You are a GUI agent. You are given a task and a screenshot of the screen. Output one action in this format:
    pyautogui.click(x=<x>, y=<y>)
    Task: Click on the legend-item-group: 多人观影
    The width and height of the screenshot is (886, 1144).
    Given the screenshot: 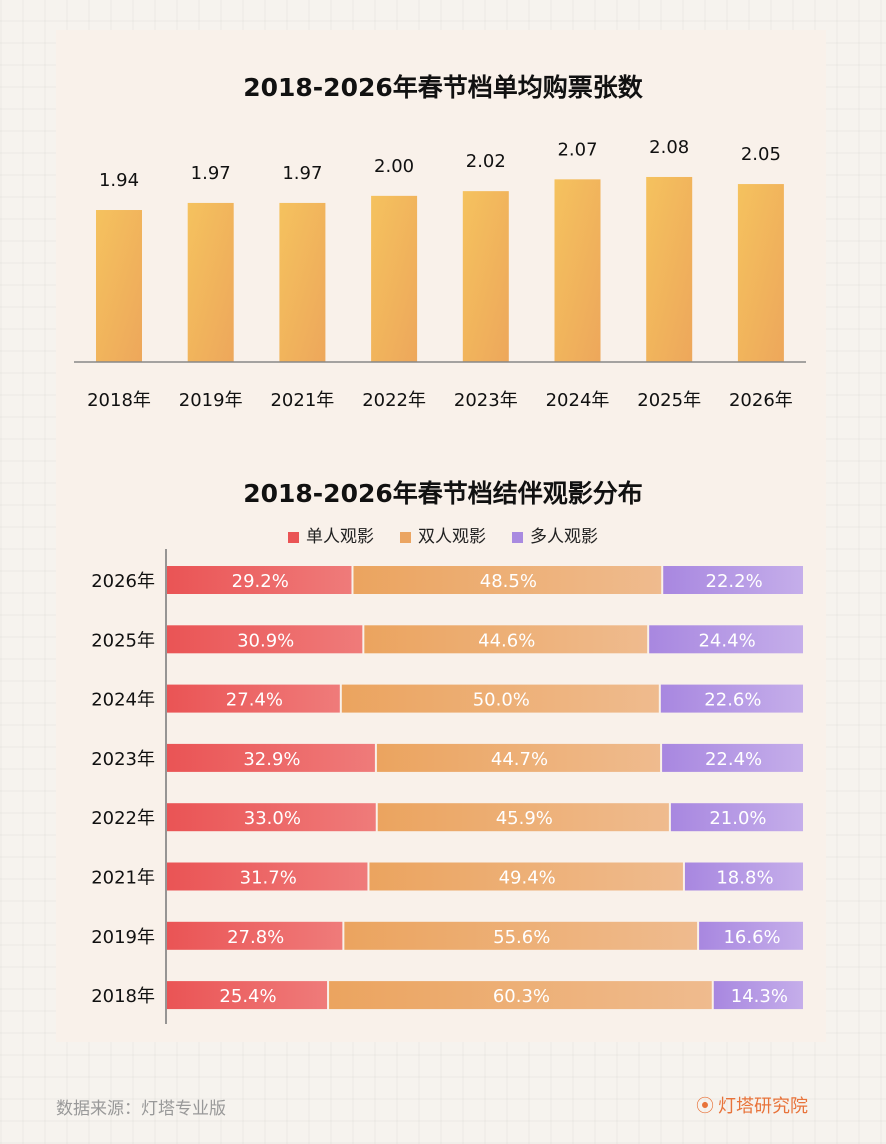 What is the action you would take?
    pyautogui.click(x=555, y=534)
    